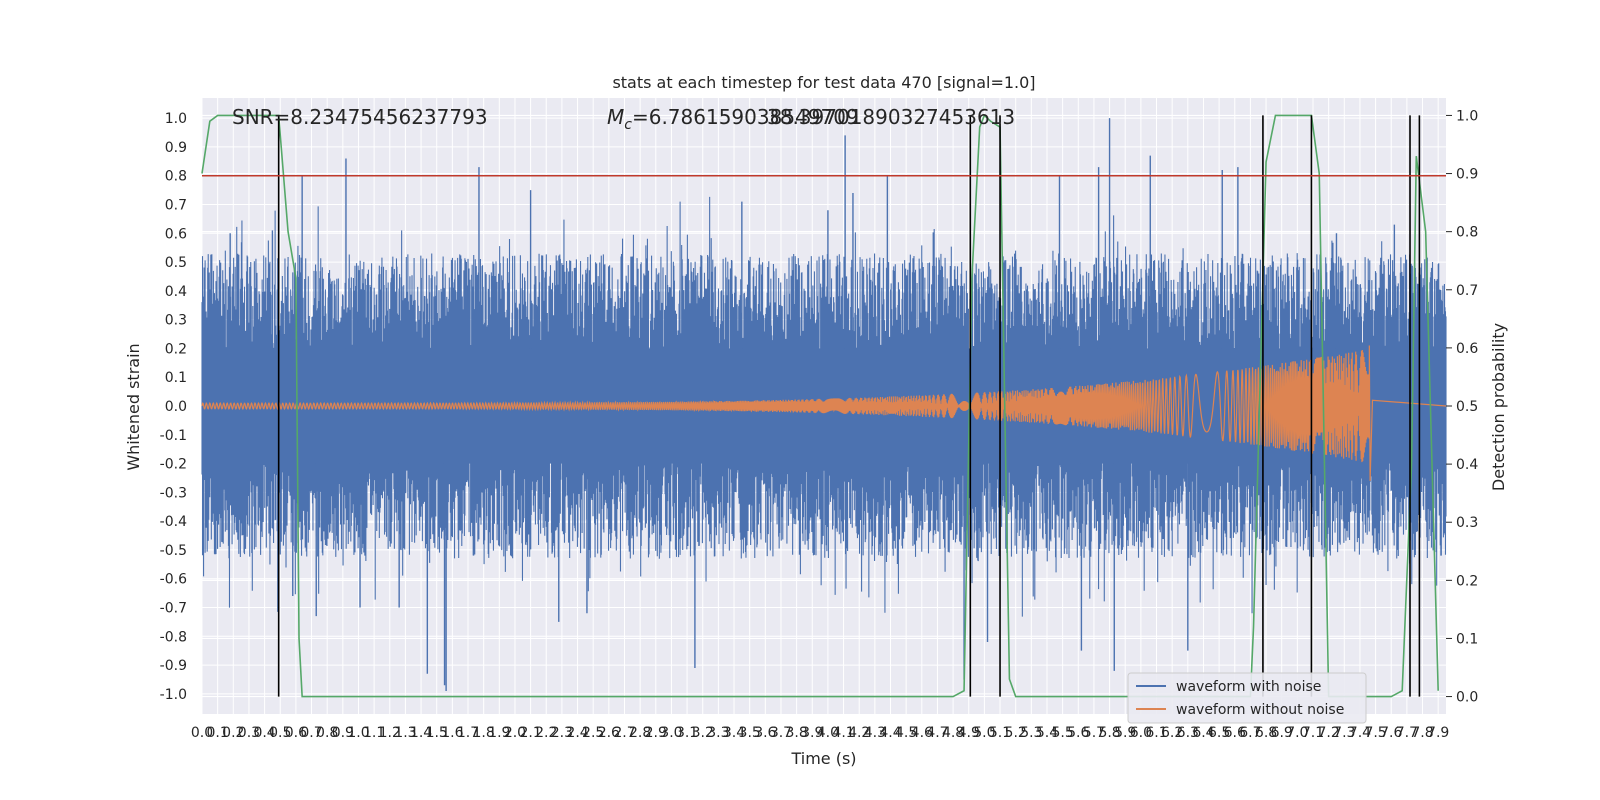 This screenshot has height=800, width=1600. I want to click on x-tick-label: 6.6, so click(1235, 733).